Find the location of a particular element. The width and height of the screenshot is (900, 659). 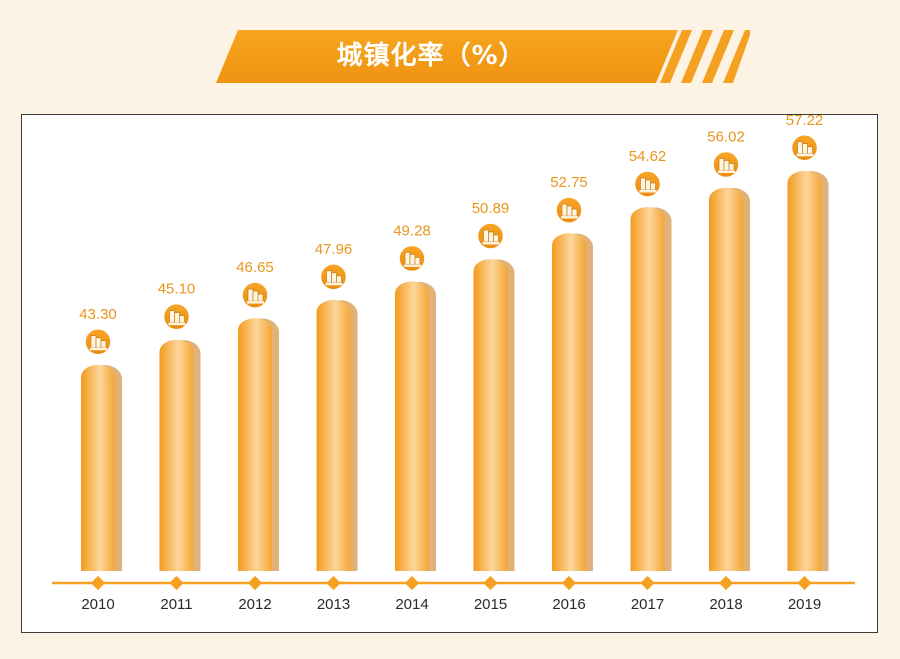

data-label: 43.30 is located at coordinates (98, 314).